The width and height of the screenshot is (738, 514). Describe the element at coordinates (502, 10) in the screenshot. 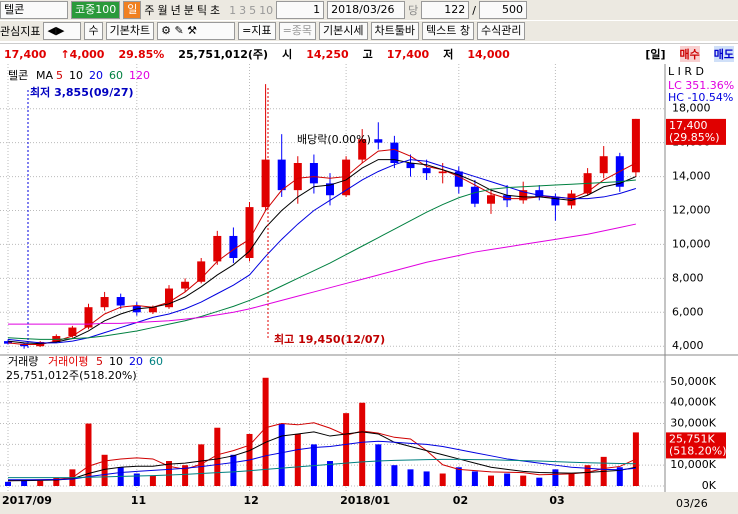

I see `total-input: 500` at that location.